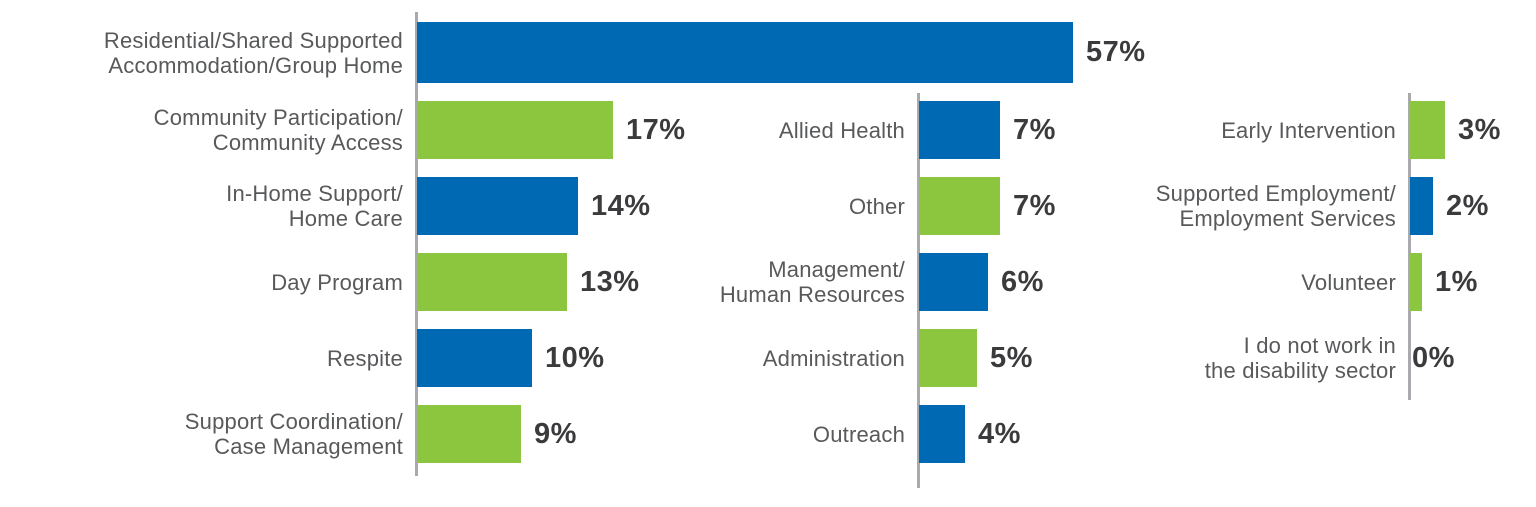 The width and height of the screenshot is (1536, 507). Describe the element at coordinates (841, 130) in the screenshot. I see `category-label: Allied Health` at that location.